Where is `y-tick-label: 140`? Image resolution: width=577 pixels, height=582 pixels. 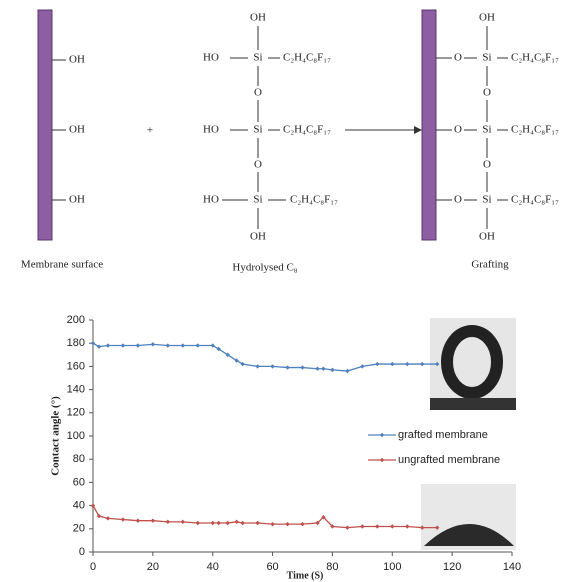
y-tick-label: 140 is located at coordinates (76, 390).